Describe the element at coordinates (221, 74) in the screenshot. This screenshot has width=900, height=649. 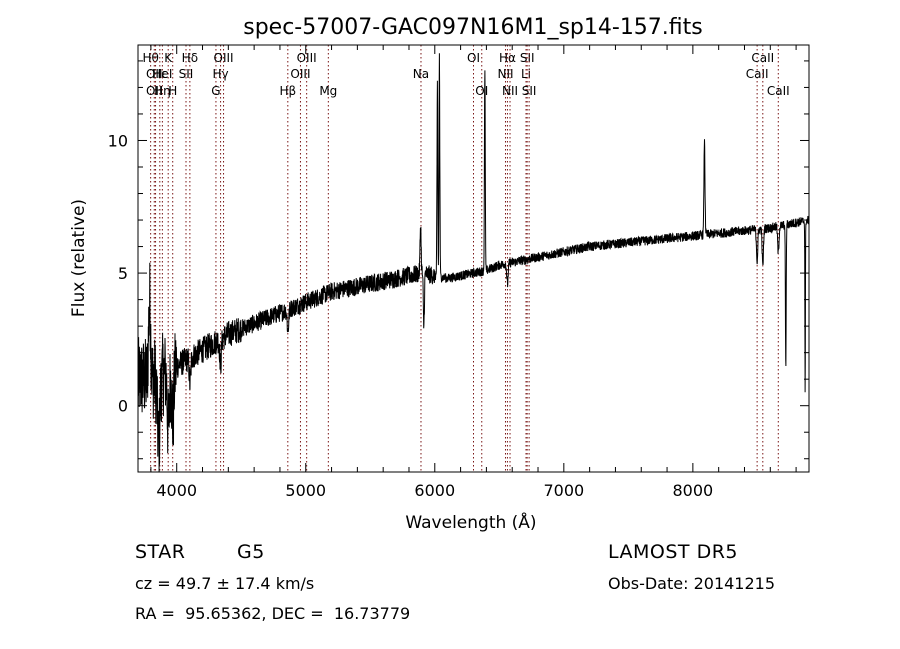
I see `line-marker-label: Hγ` at that location.